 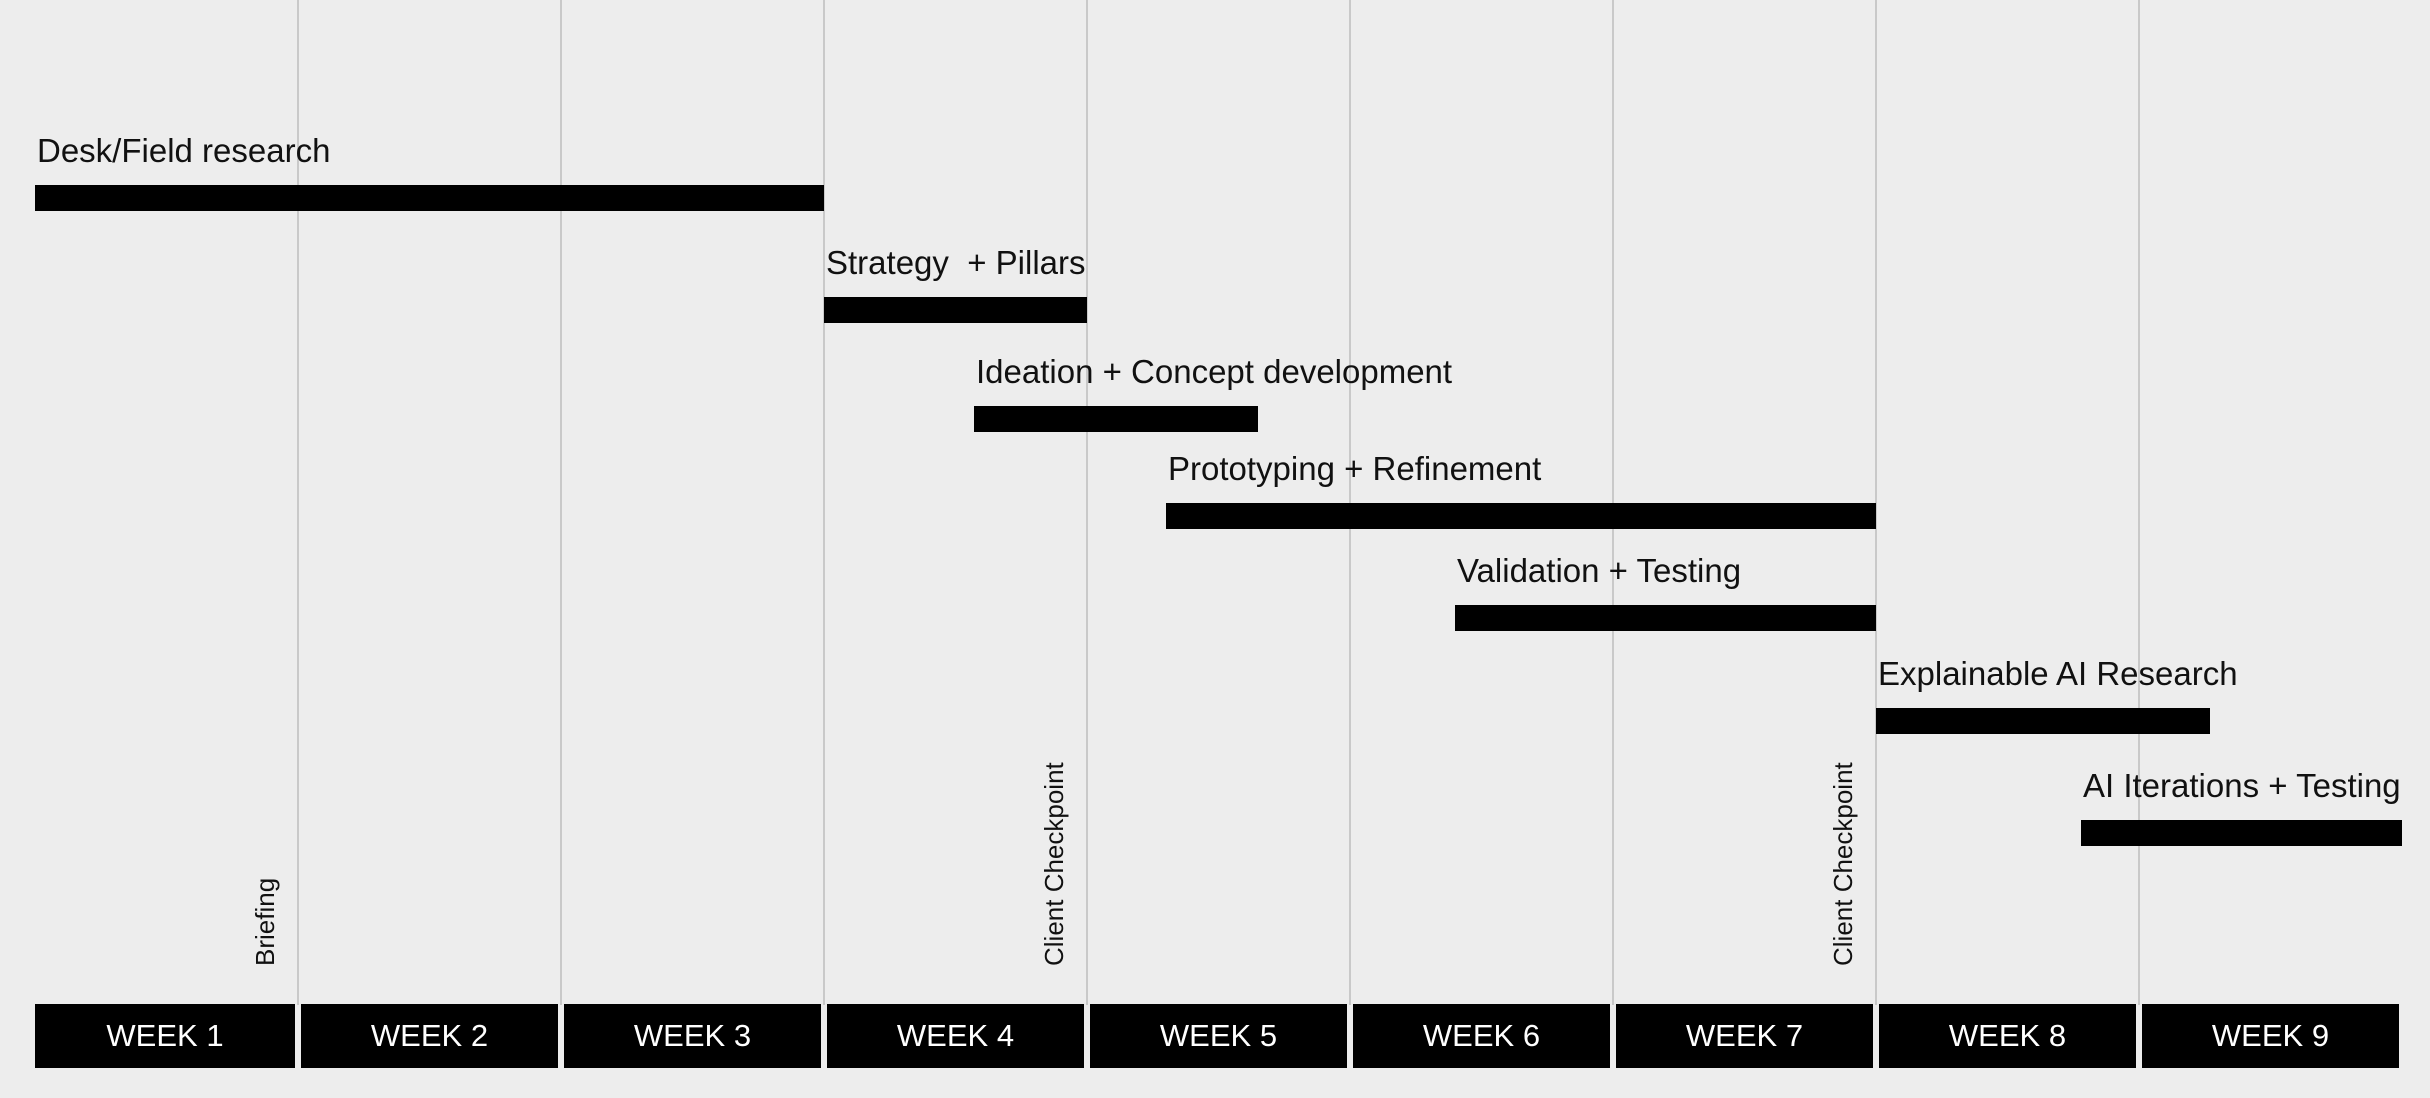 I want to click on task-label: Ideation + Concept development, so click(x=1214, y=371).